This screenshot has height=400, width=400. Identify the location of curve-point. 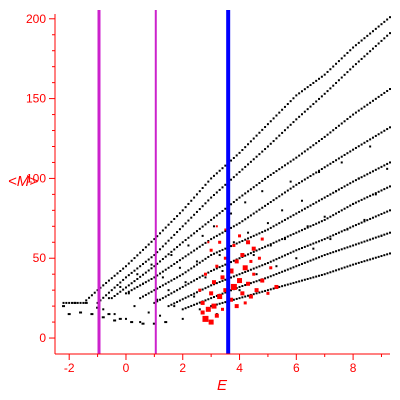
(64, 306).